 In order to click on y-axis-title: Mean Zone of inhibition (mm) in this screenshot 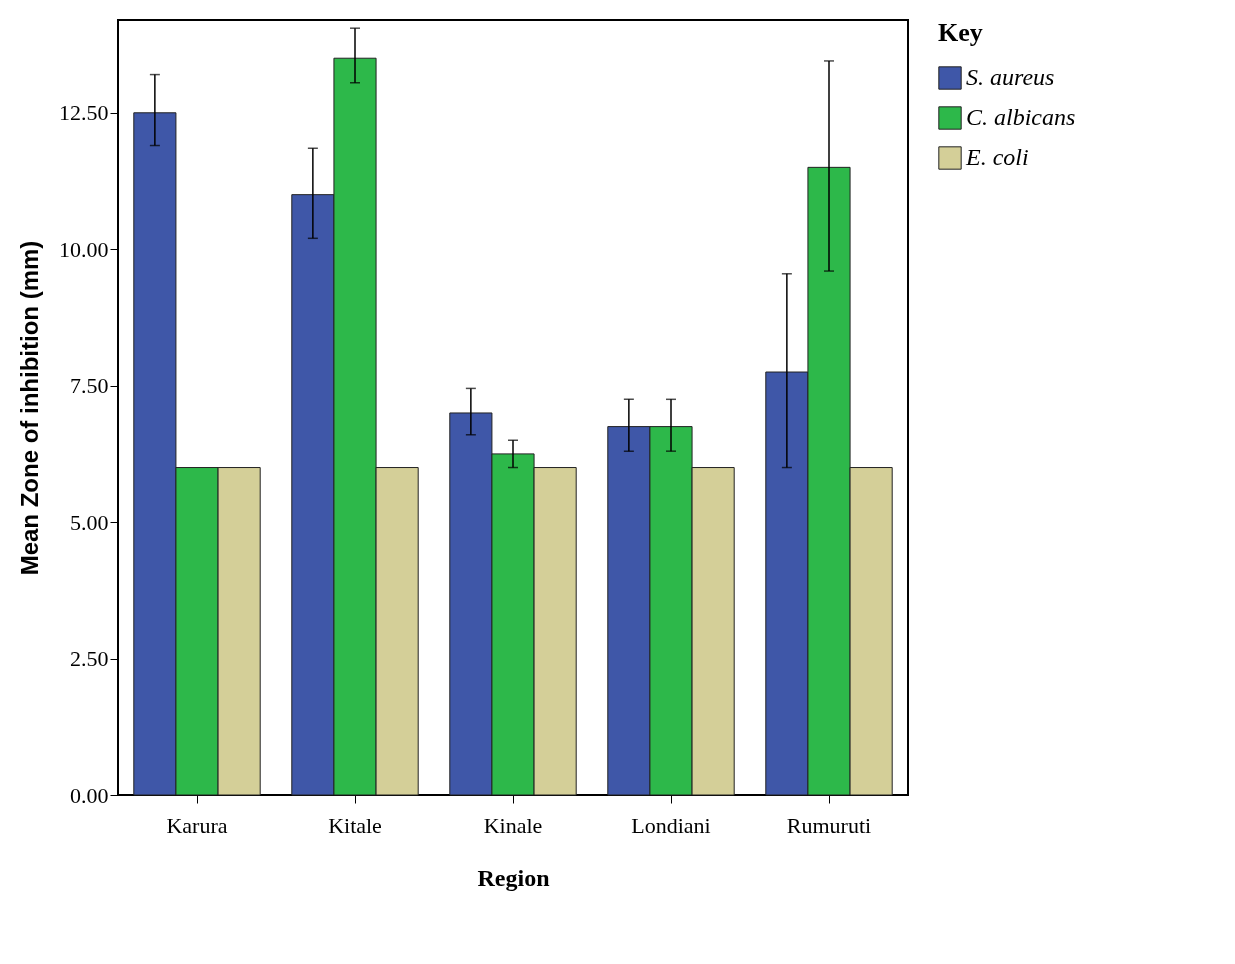, I will do `click(29, 408)`.